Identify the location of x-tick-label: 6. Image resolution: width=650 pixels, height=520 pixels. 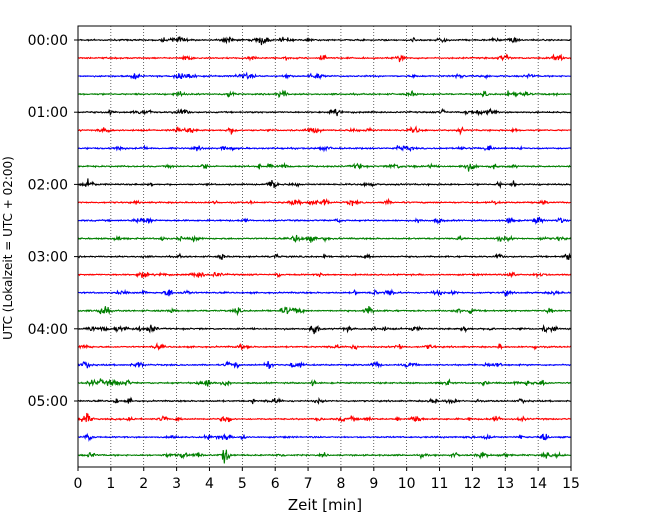
(275, 484).